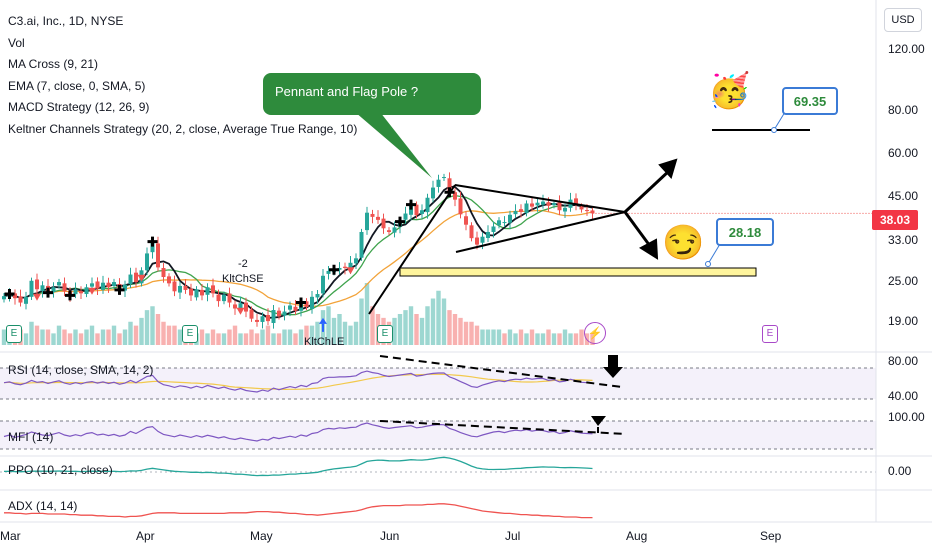 This screenshot has width=932, height=550. What do you see at coordinates (810, 101) in the screenshot?
I see `target-up-label: 69.35` at bounding box center [810, 101].